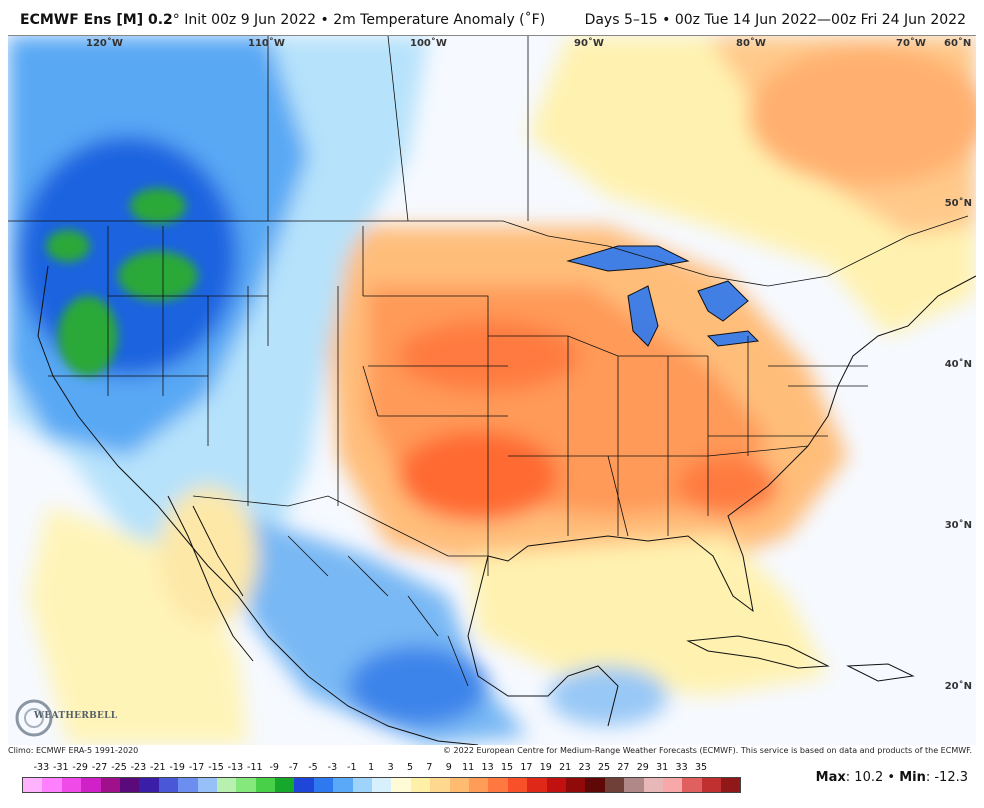 The image size is (984, 808). What do you see at coordinates (478, 476) in the screenshot?
I see `hot-core-oklahoma` at bounding box center [478, 476].